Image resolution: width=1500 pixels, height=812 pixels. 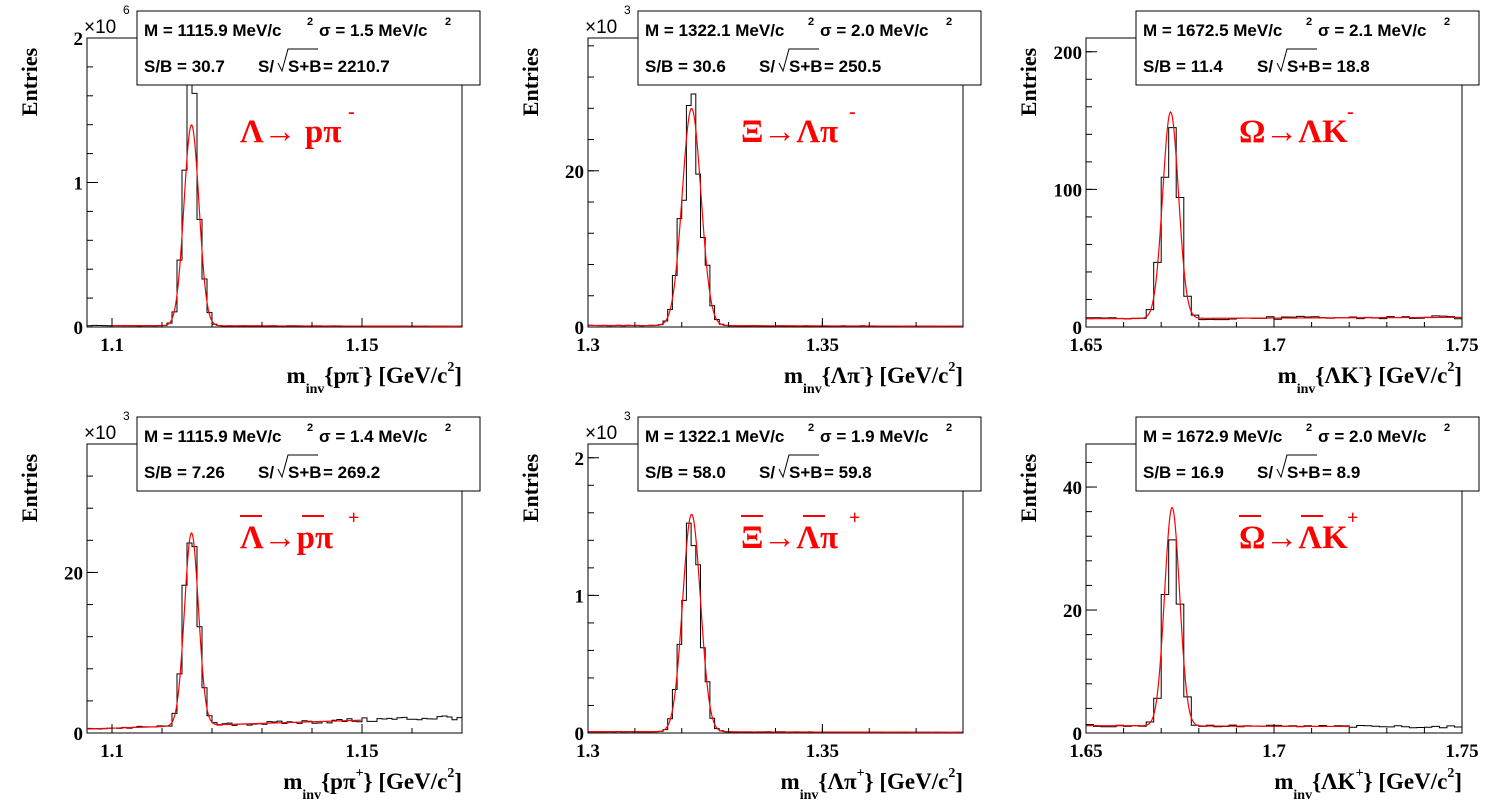 I want to click on stats-mass: M = 1322.1 MeV/c, so click(x=714, y=30).